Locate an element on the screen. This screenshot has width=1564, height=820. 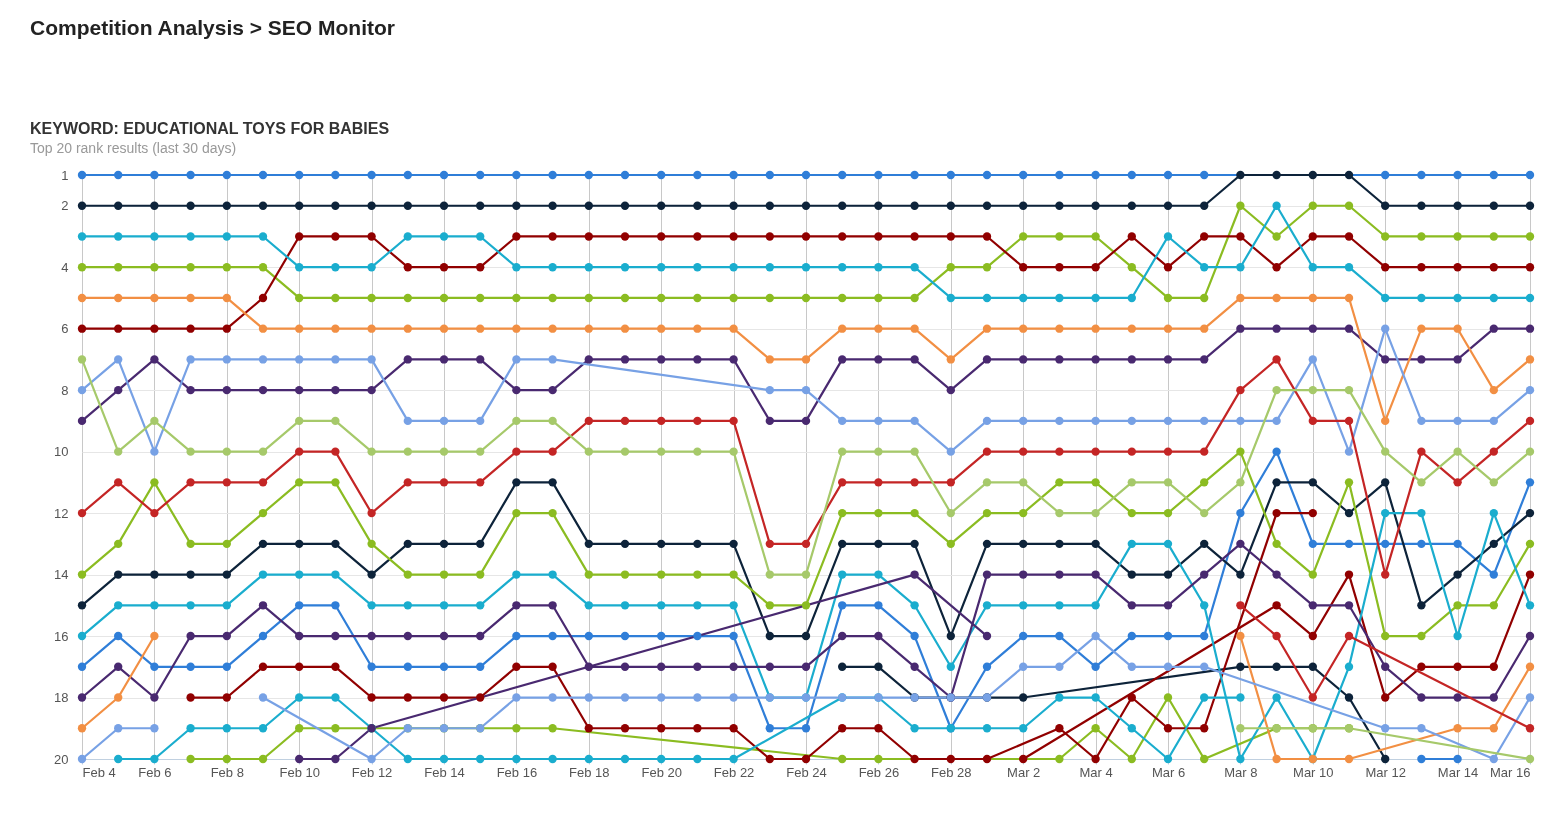
x-tick-label: Feb 12 is located at coordinates (372, 772).